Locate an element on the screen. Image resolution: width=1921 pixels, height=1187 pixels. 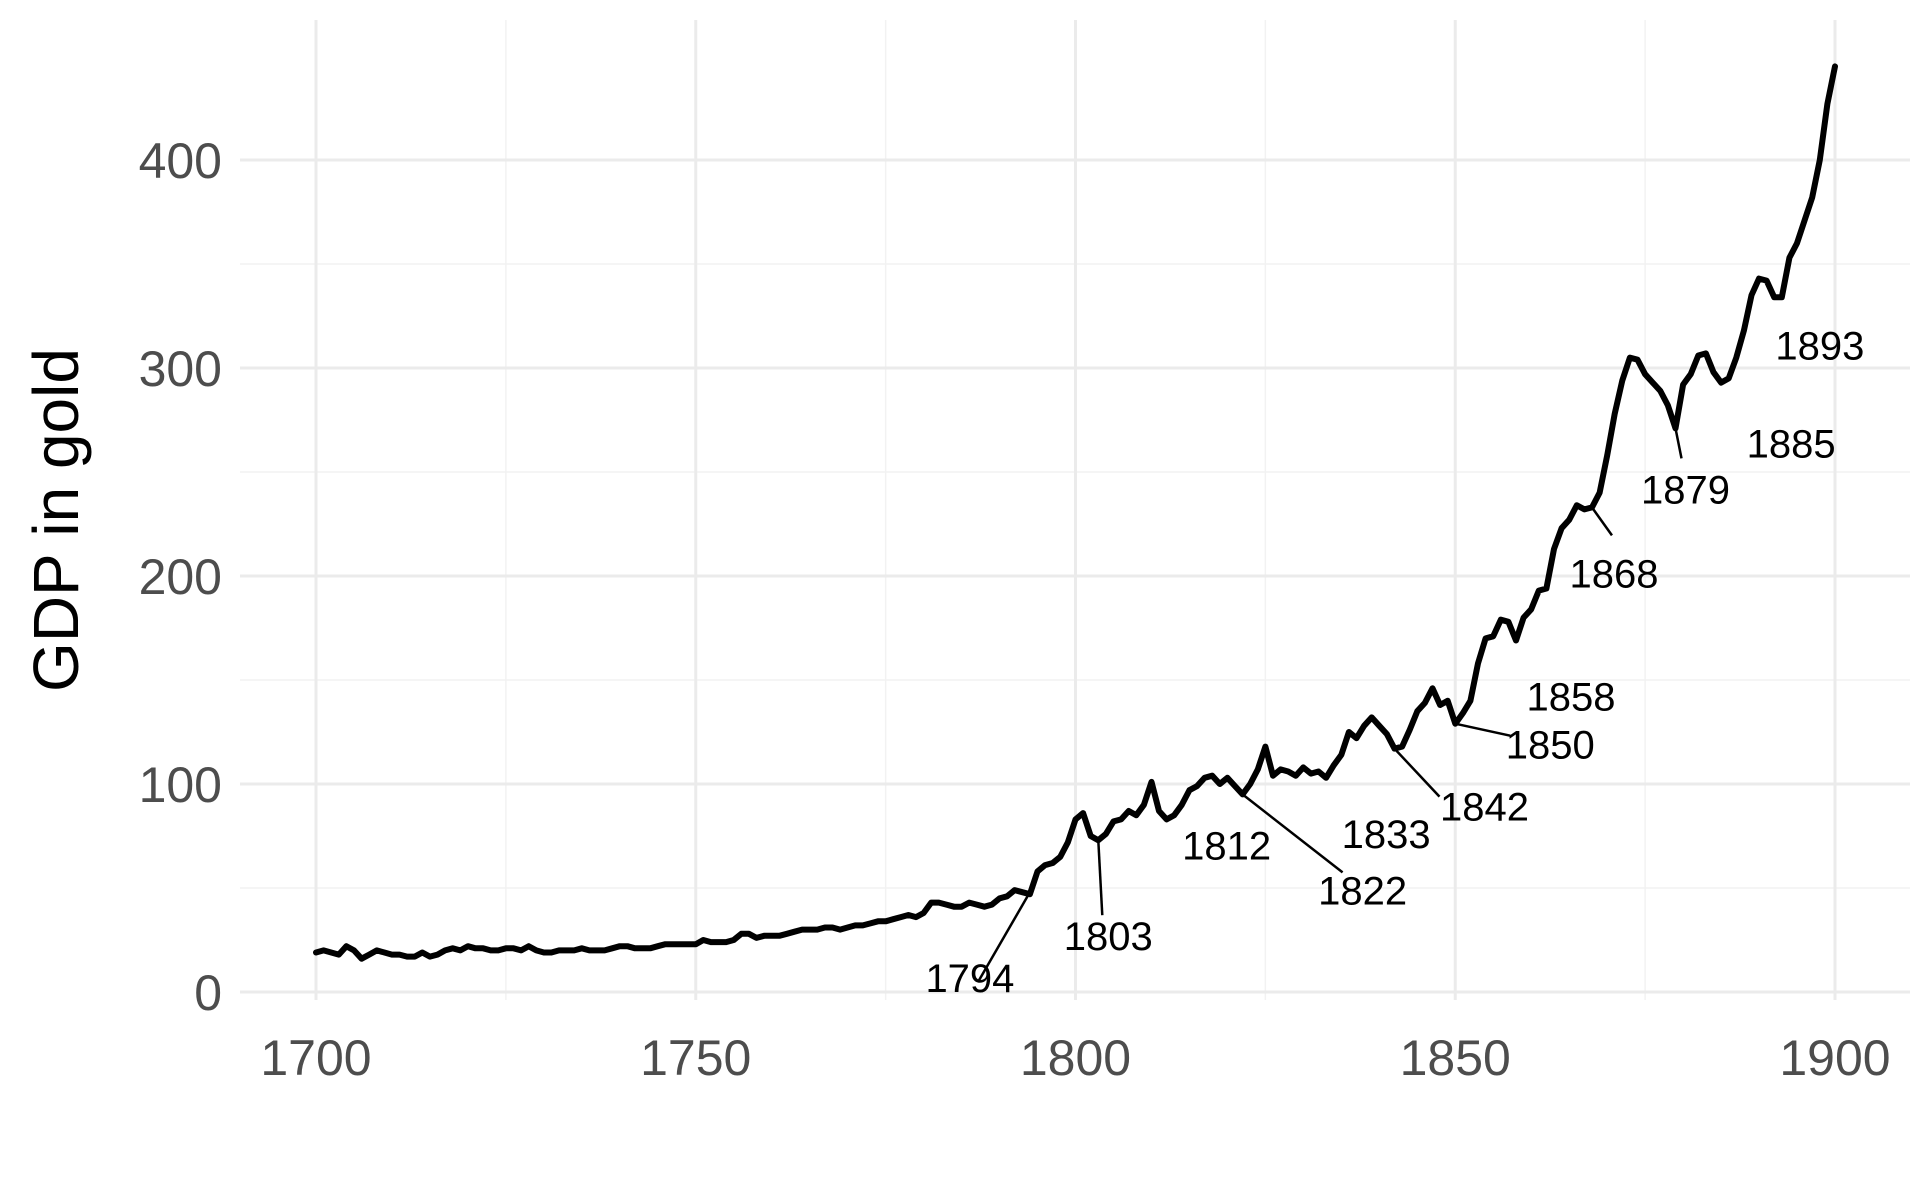
annotation-label: 1842 is located at coordinates (1484, 808).